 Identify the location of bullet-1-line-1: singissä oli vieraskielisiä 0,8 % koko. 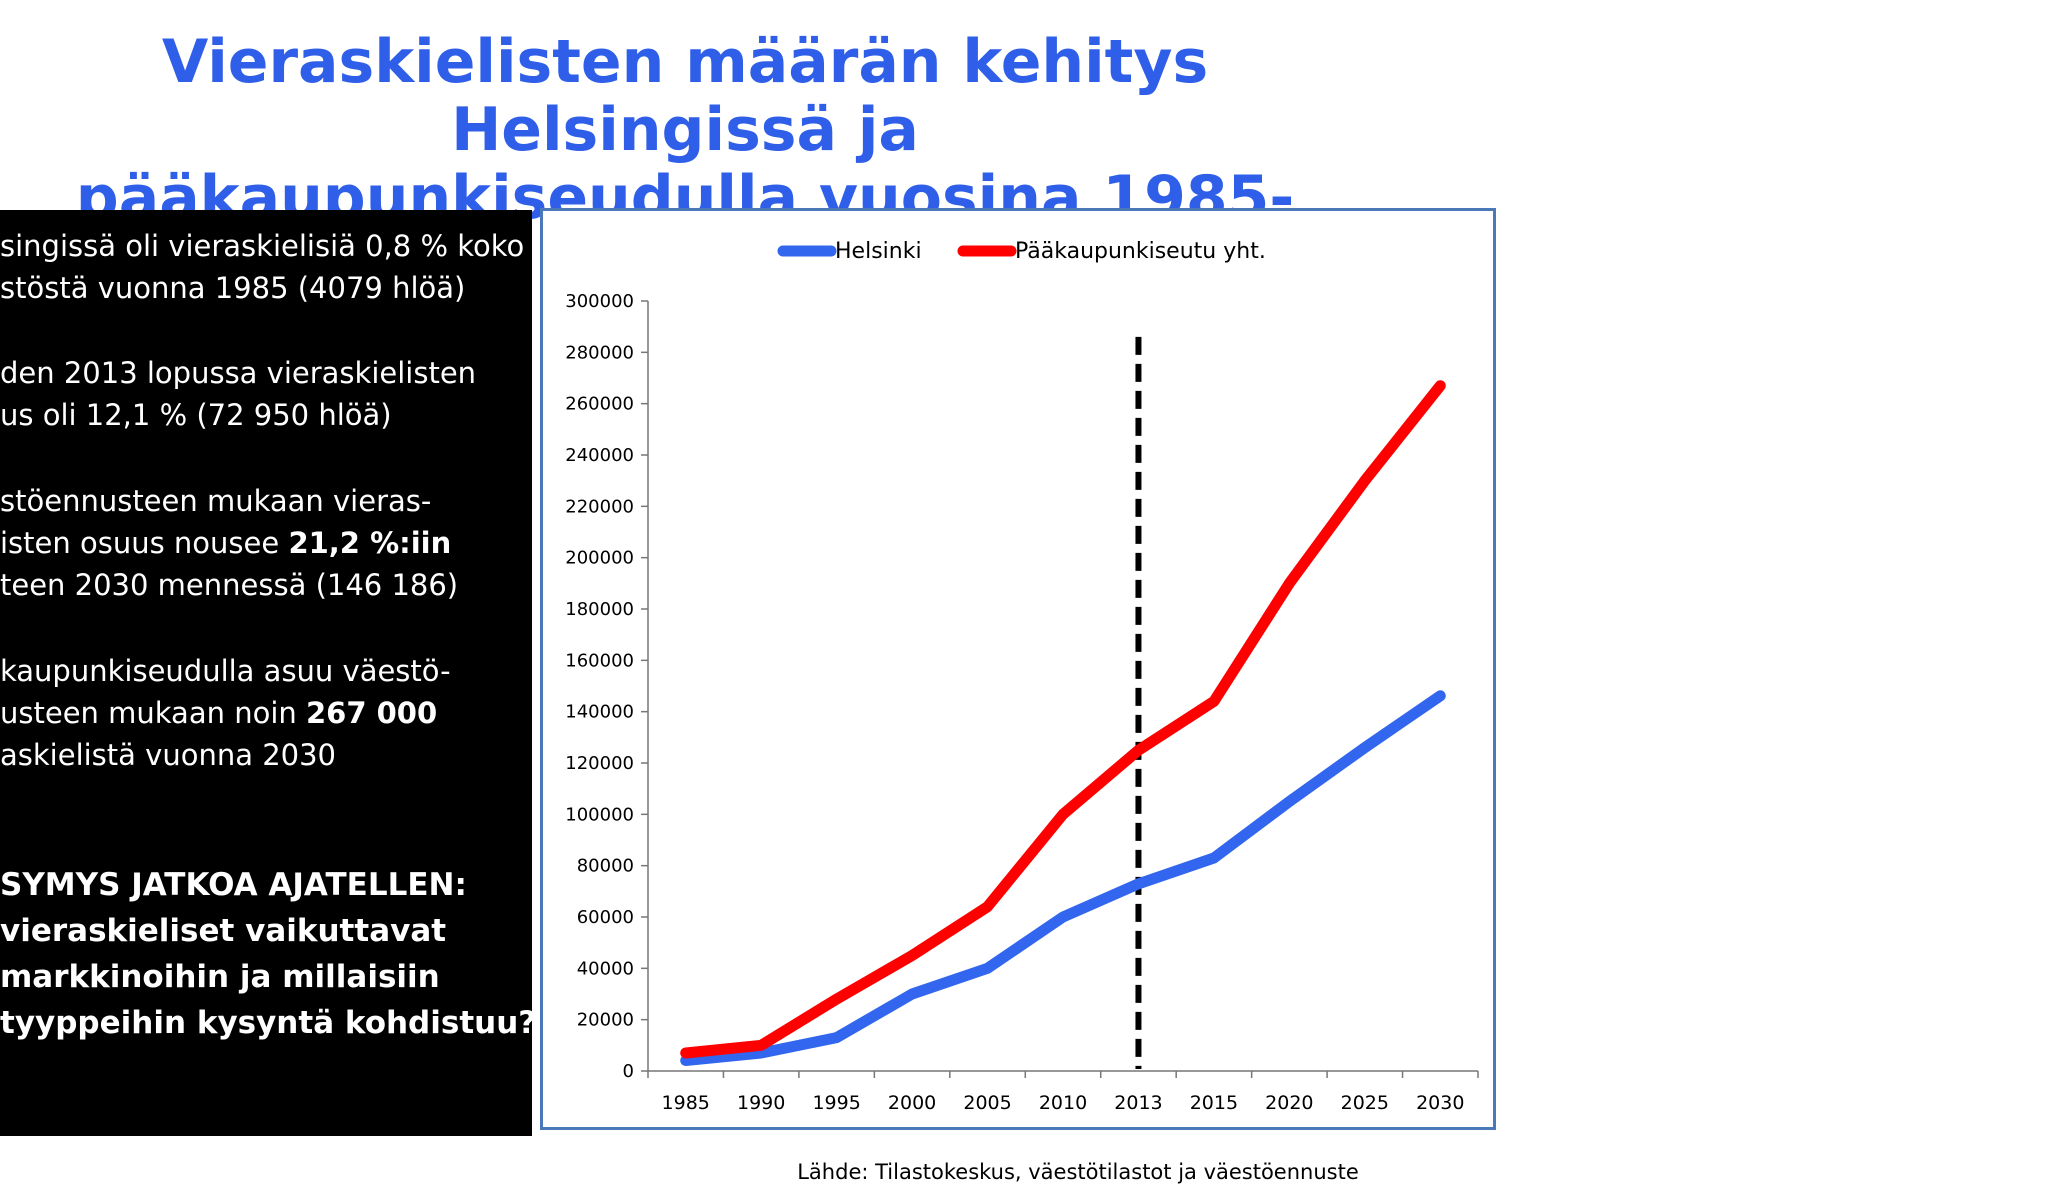
(262, 246).